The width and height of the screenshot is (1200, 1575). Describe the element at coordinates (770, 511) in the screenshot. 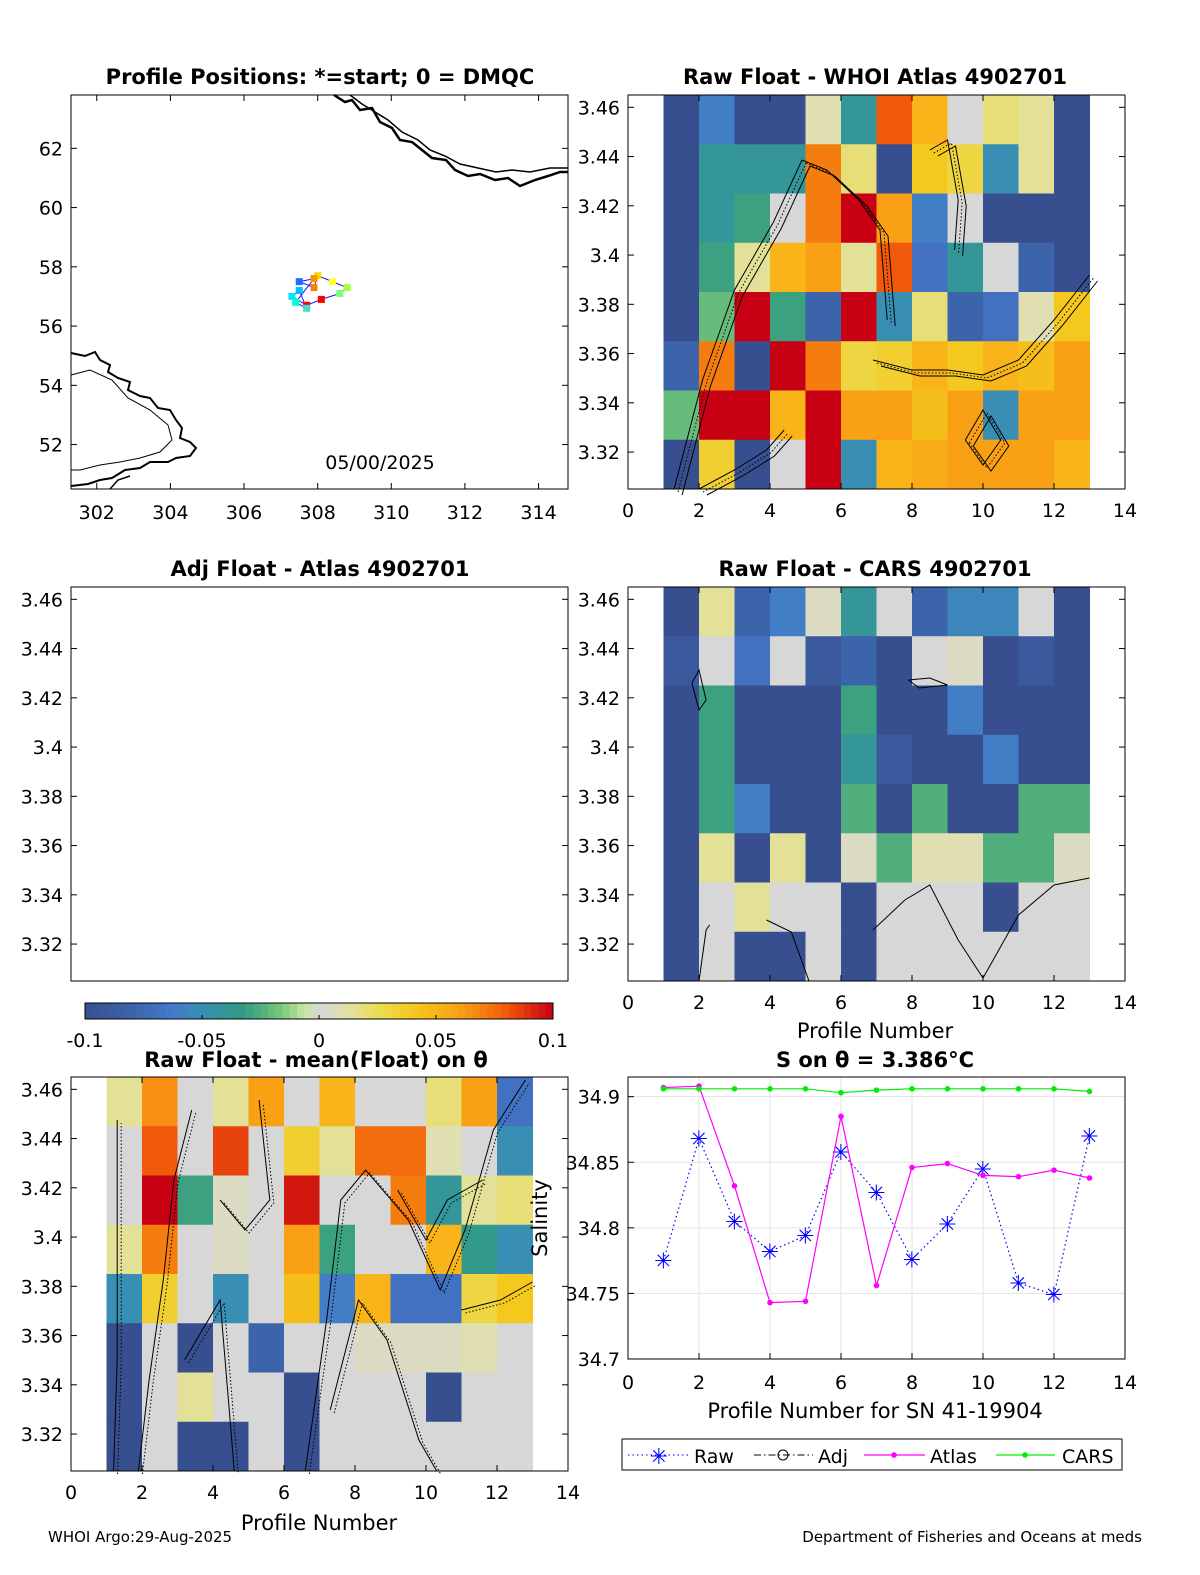

I see `x-tick-label: 4` at that location.